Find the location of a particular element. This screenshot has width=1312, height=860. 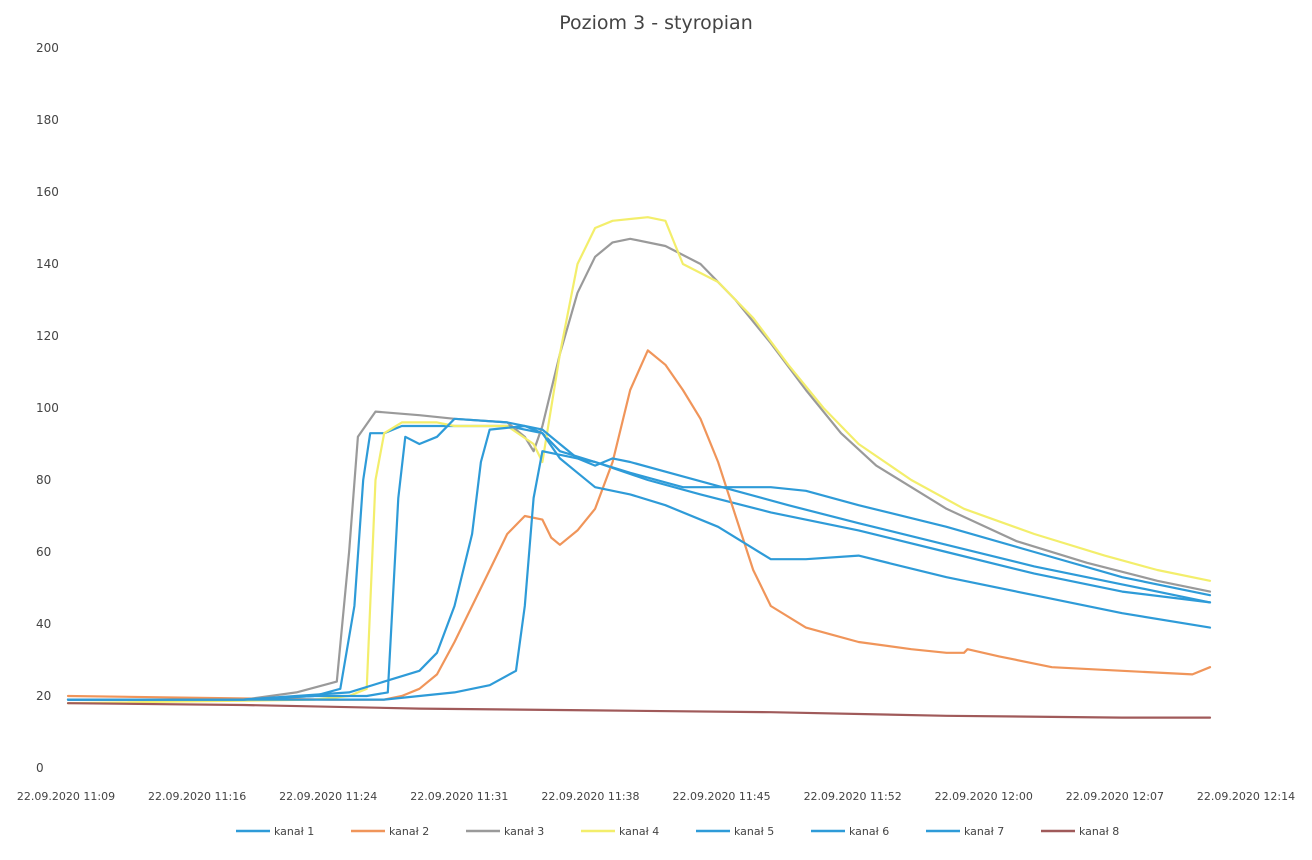

x-tick-label: 22.09.2020 11:45 is located at coordinates (721, 796).